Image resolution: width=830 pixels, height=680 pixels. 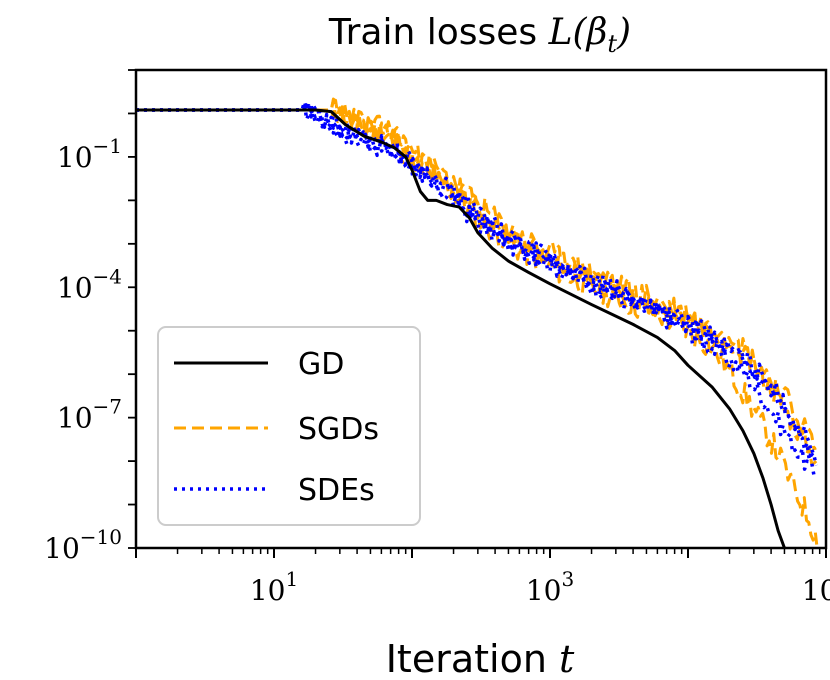 What do you see at coordinates (338, 429) in the screenshot?
I see `legend-label-sgds: SGDs` at bounding box center [338, 429].